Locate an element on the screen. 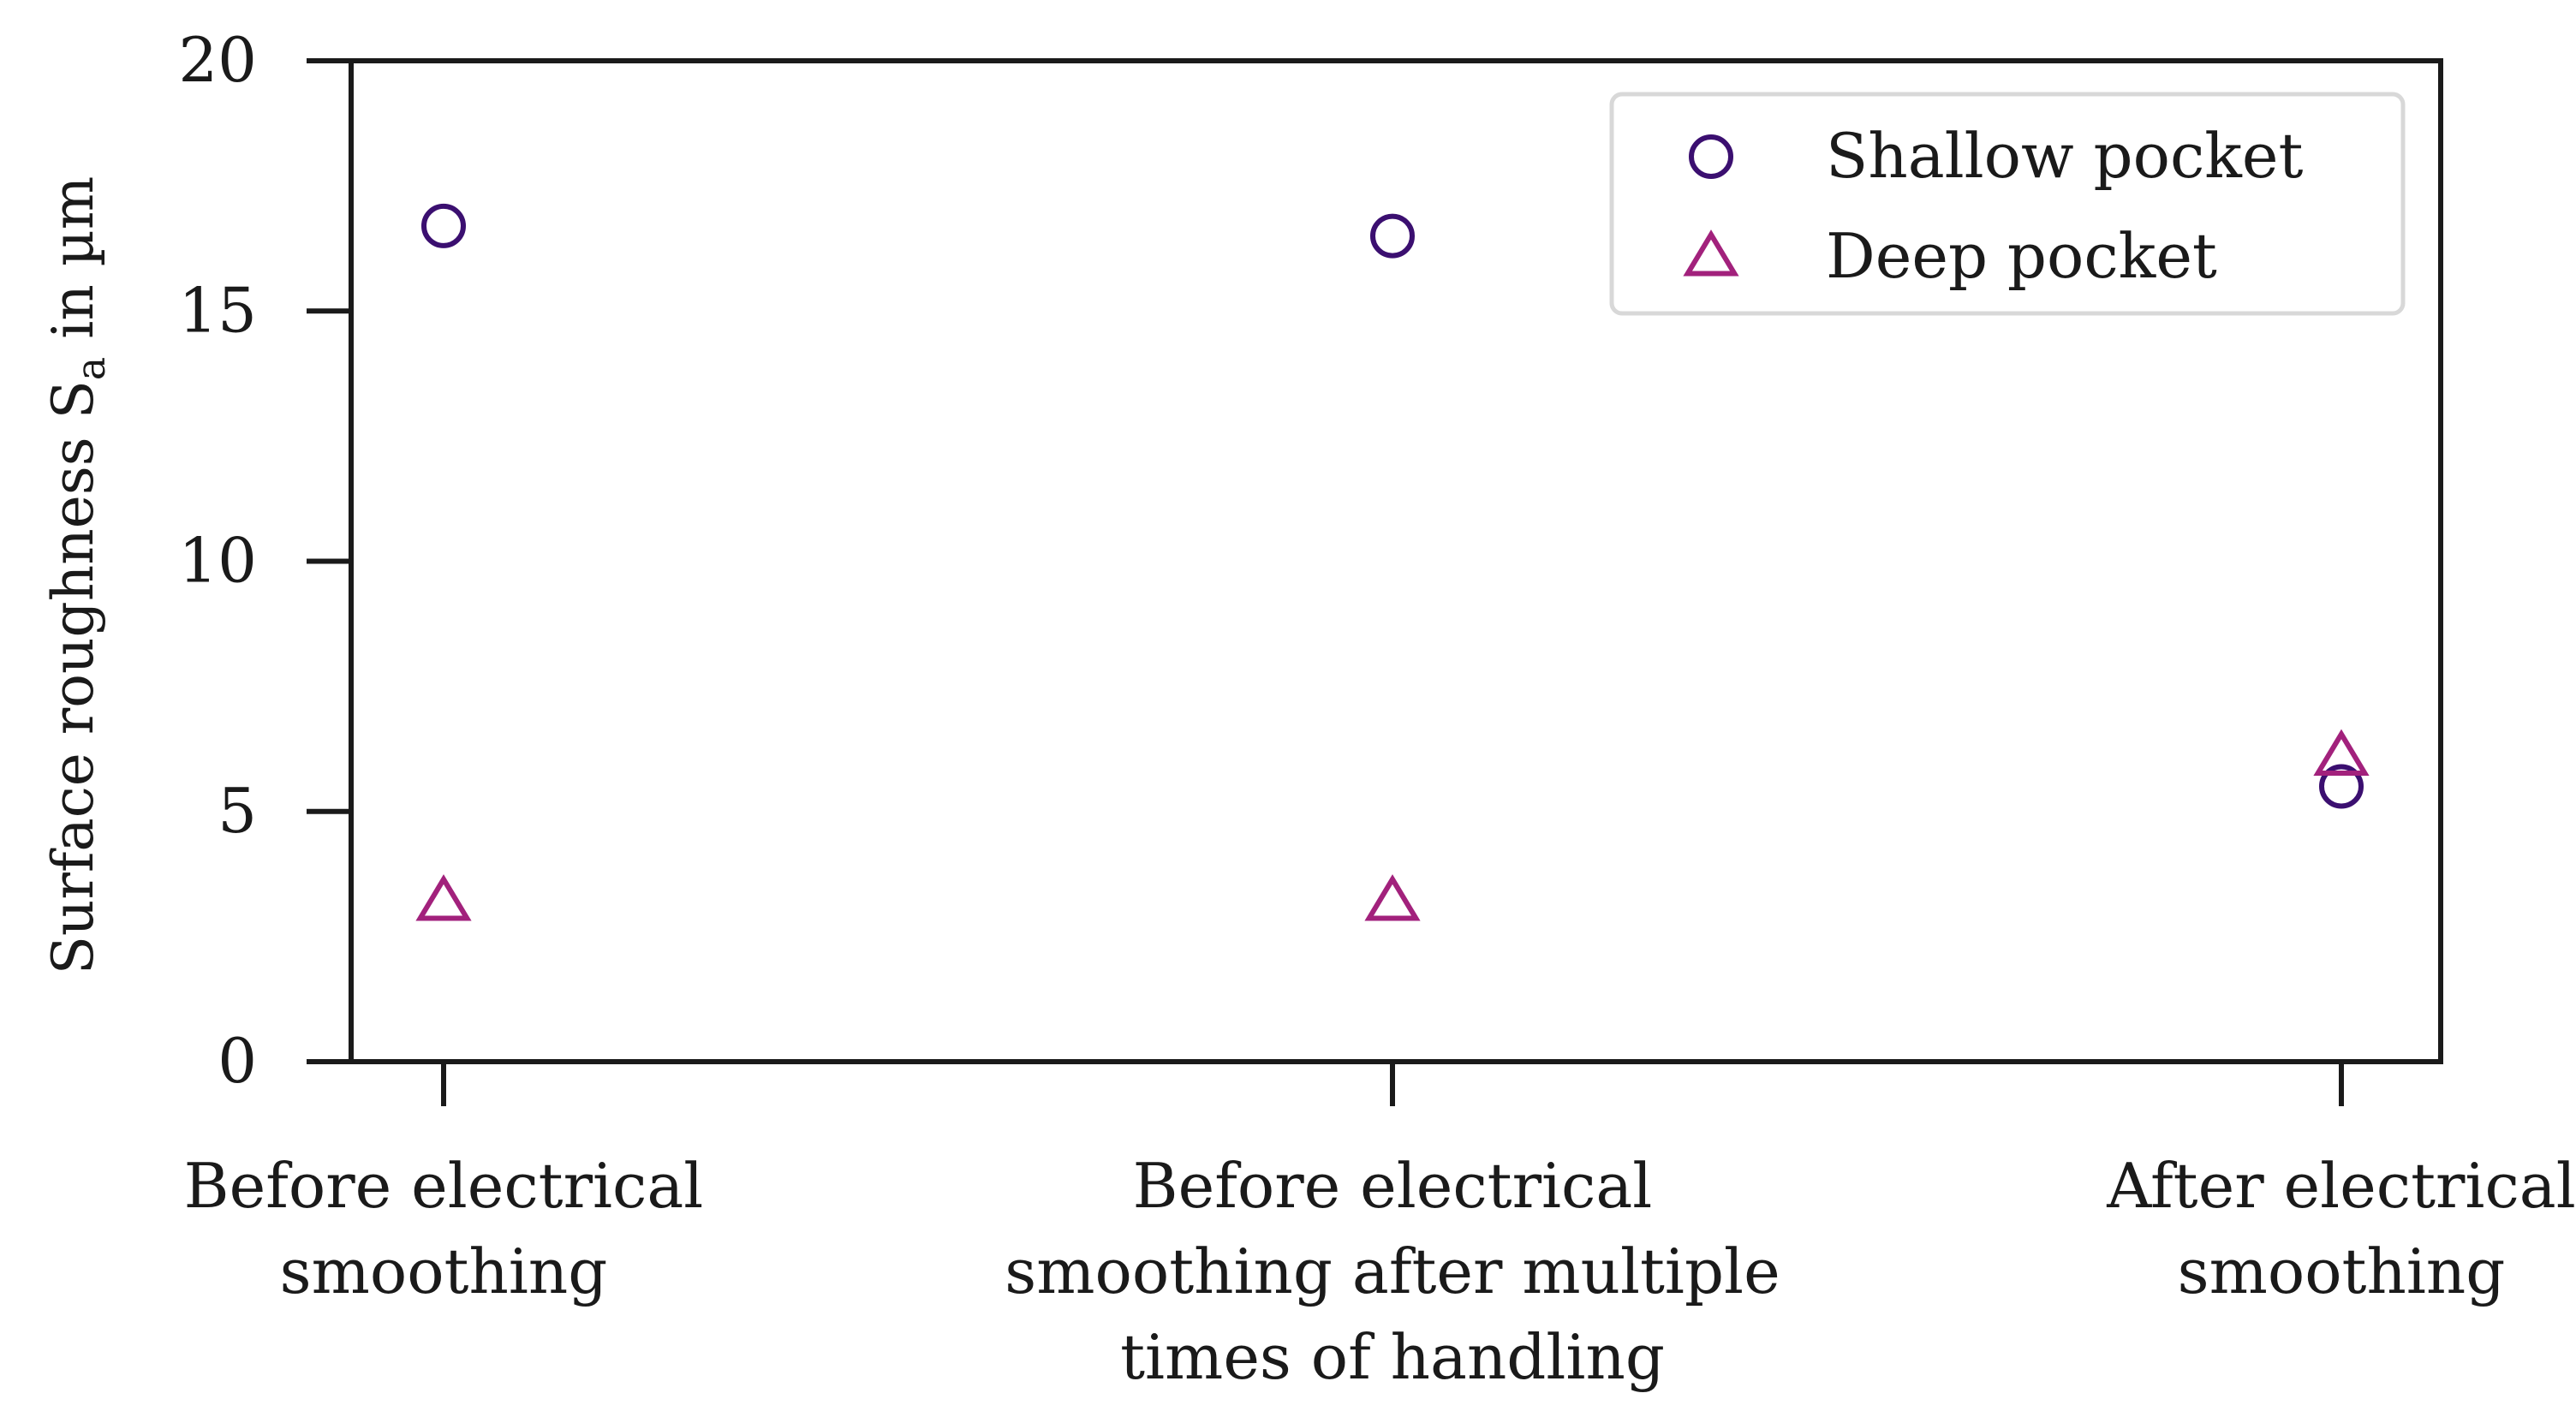  legend-label: Shallow pocket is located at coordinates (2065, 156).